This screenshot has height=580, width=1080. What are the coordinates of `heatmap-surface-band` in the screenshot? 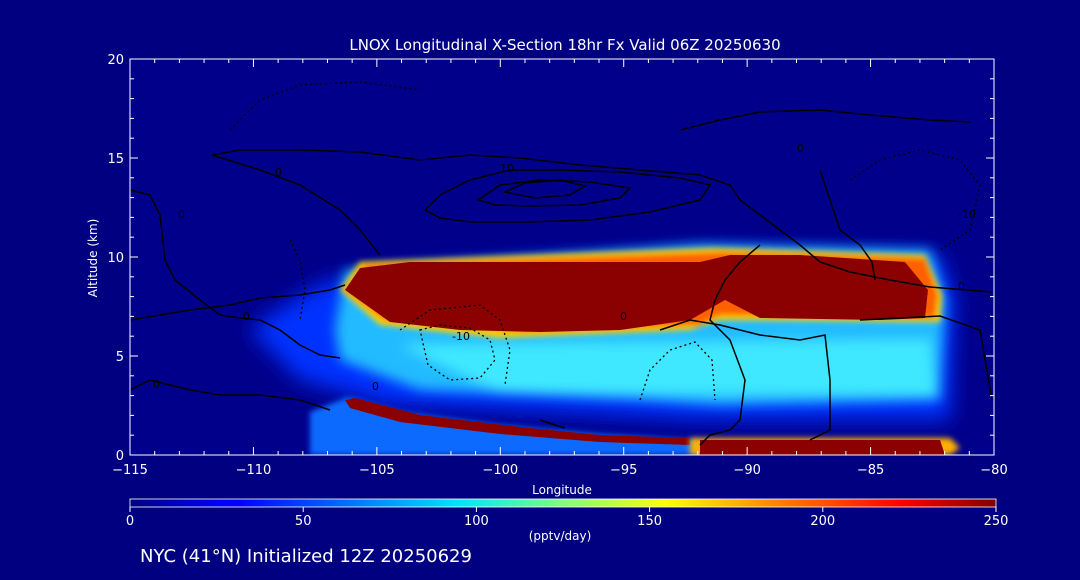 It's located at (635, 426).